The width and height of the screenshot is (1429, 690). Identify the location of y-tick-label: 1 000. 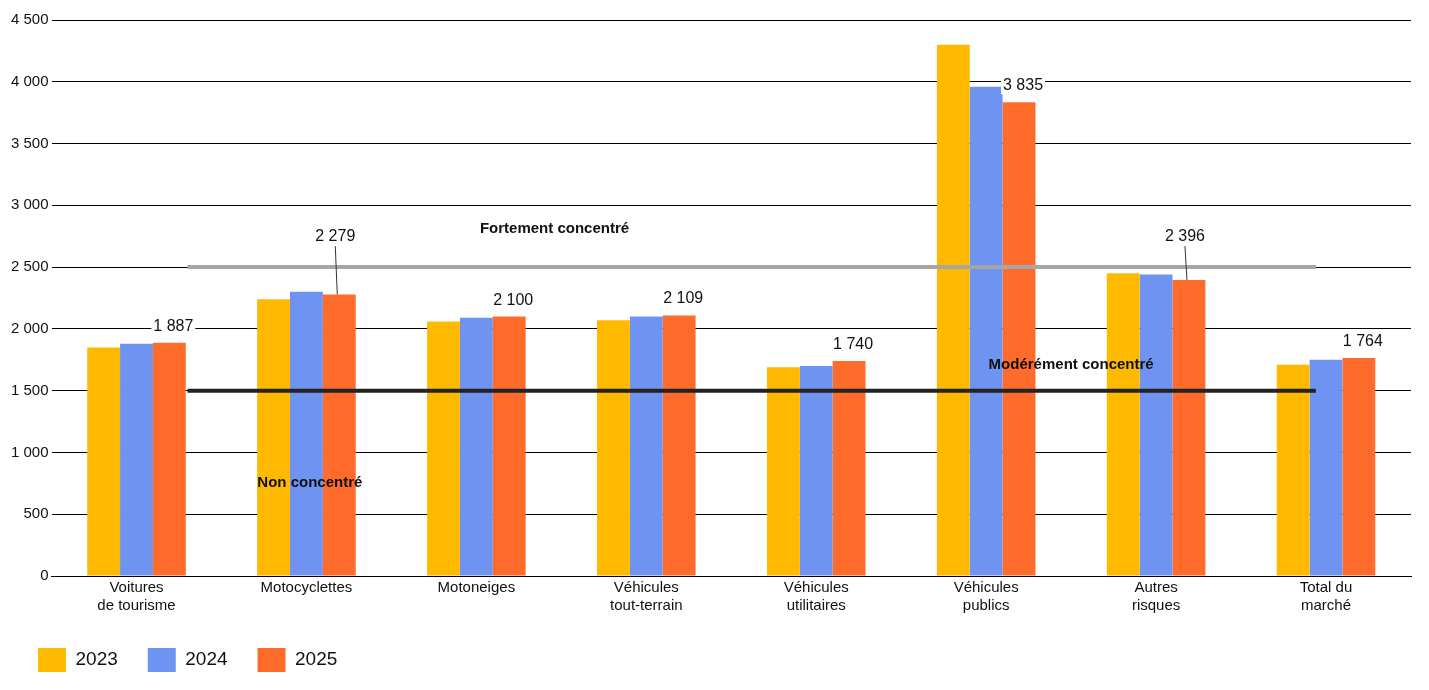
(29, 451).